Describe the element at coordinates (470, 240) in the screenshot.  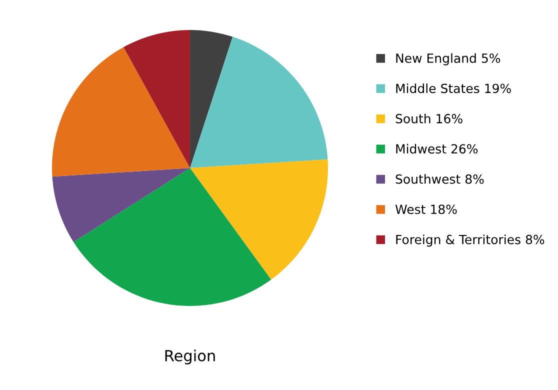
I see `legend-label: Foreign & Territories 8%` at that location.